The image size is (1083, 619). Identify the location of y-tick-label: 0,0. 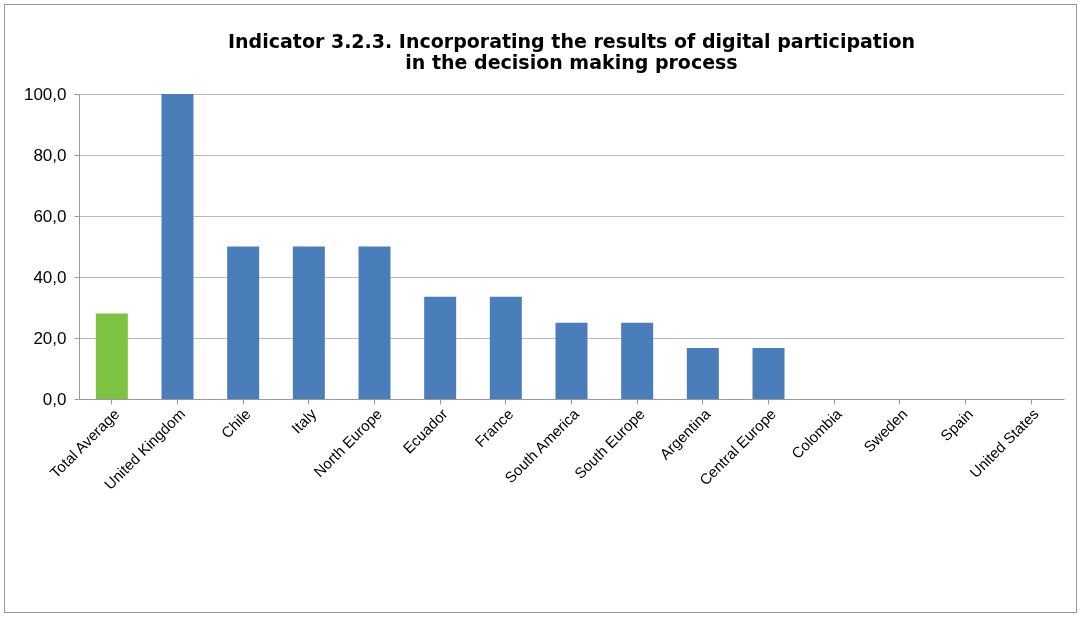
(54, 399).